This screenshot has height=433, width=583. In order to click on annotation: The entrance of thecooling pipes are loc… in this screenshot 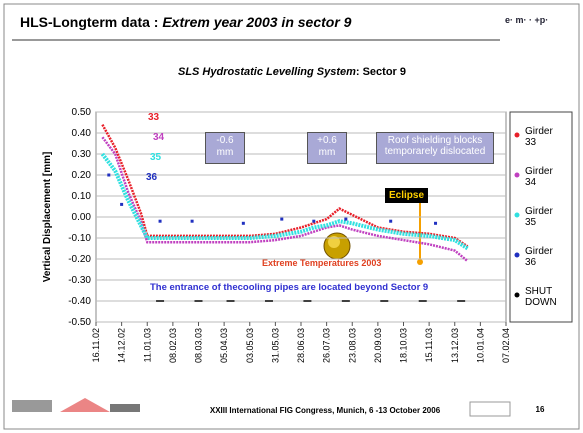, I will do `click(289, 287)`.